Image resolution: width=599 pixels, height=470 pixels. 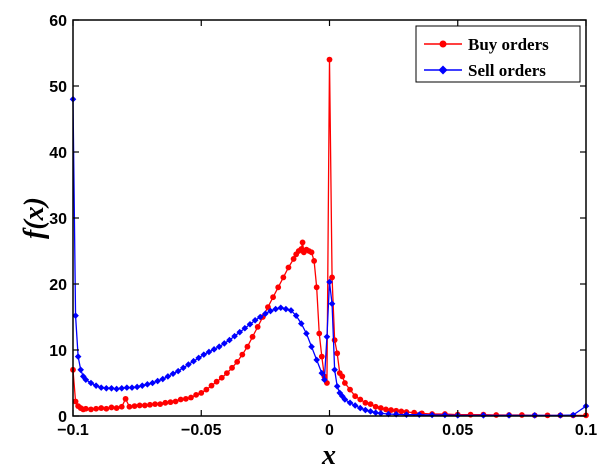 What do you see at coordinates (201, 430) in the screenshot?
I see `x-tick-label: −0.05` at bounding box center [201, 430].